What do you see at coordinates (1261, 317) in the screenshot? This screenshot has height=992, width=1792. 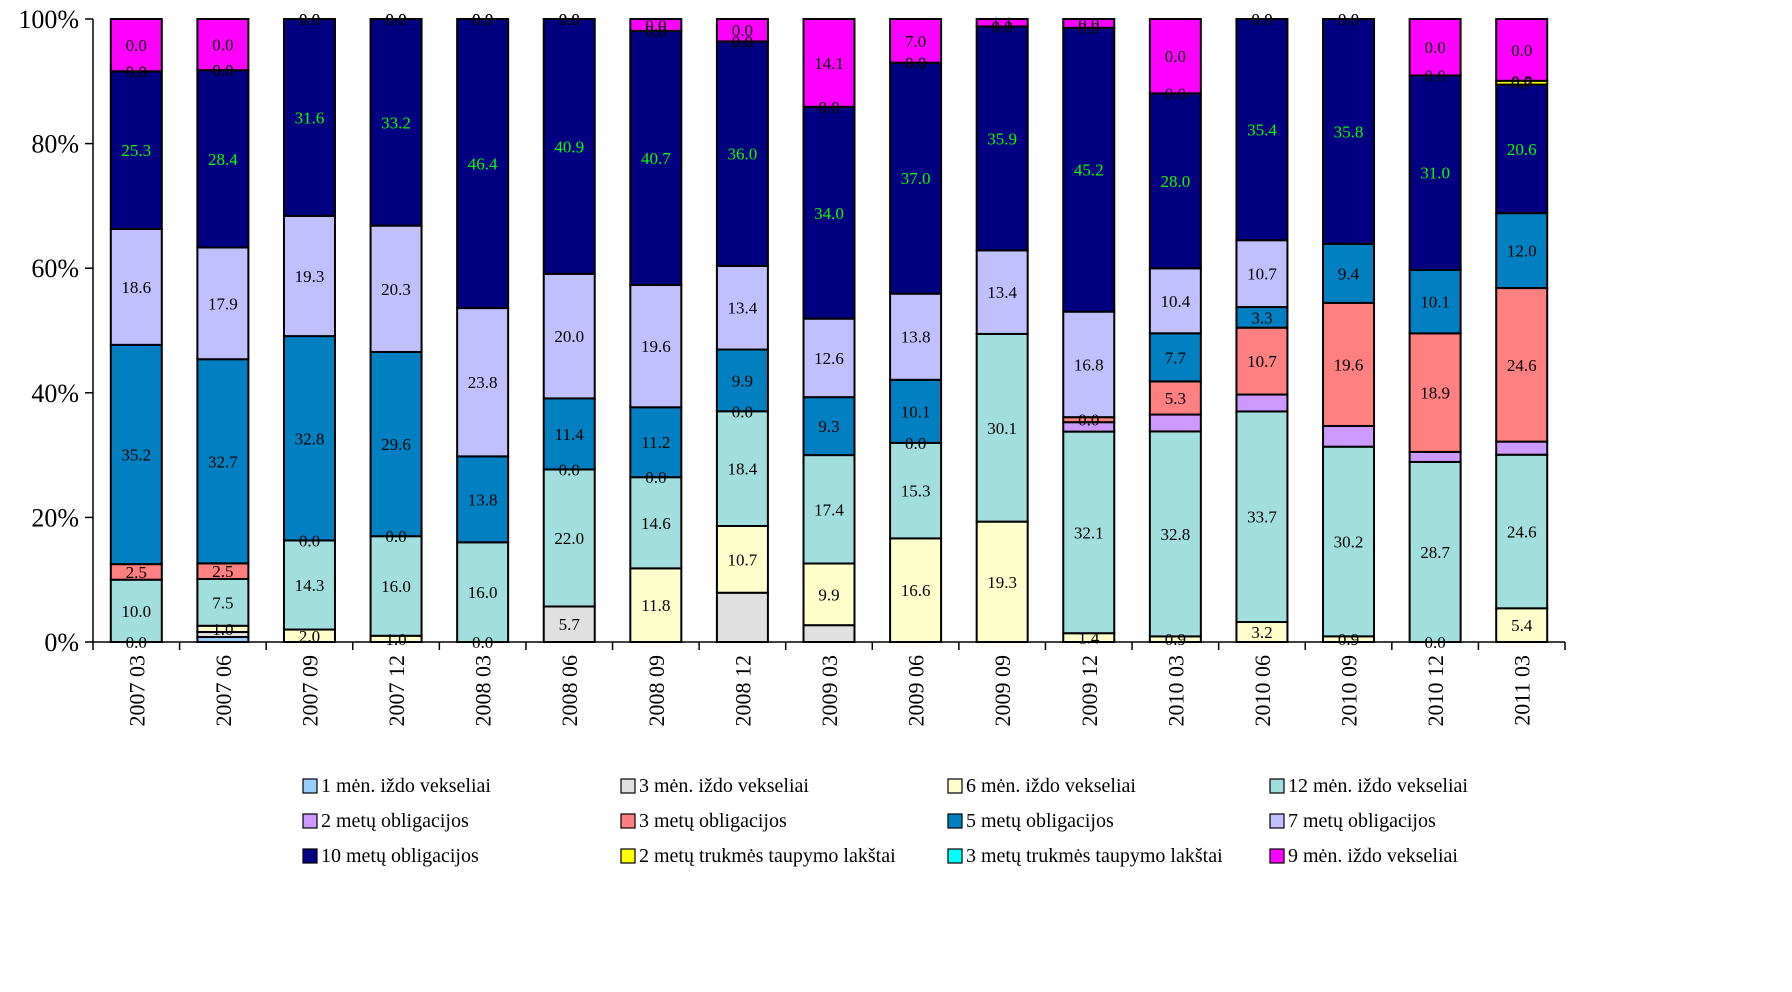 I see `data-label: 3.3` at bounding box center [1261, 317].